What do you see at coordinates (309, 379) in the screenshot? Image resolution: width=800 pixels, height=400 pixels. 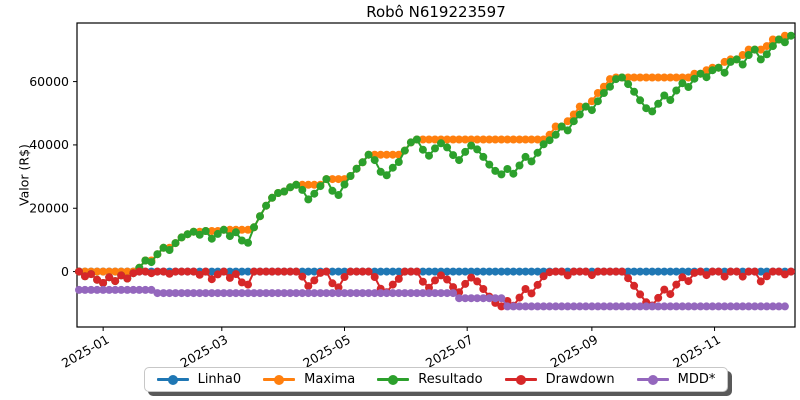 I see `legend-item-maxima: Maxima` at bounding box center [309, 379].